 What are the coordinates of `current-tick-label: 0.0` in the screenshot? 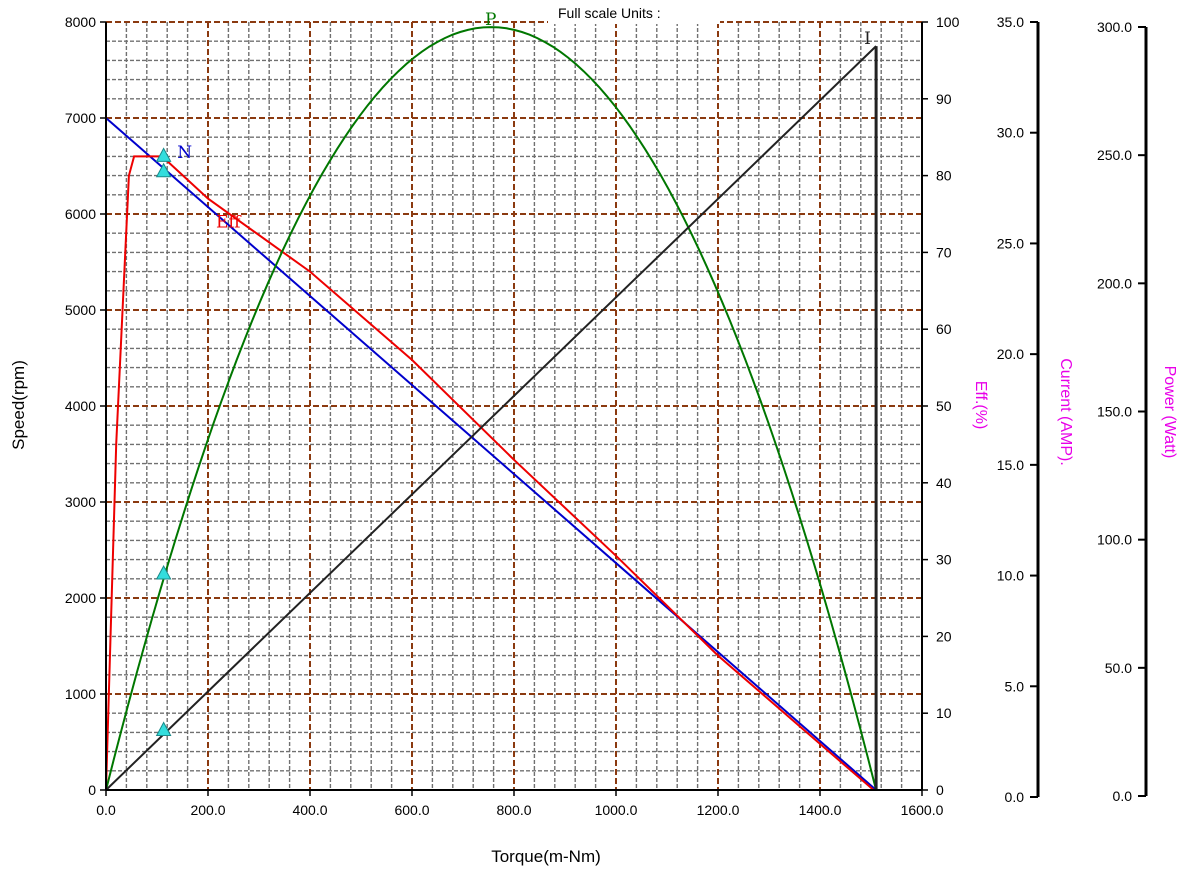 It's located at (1015, 797).